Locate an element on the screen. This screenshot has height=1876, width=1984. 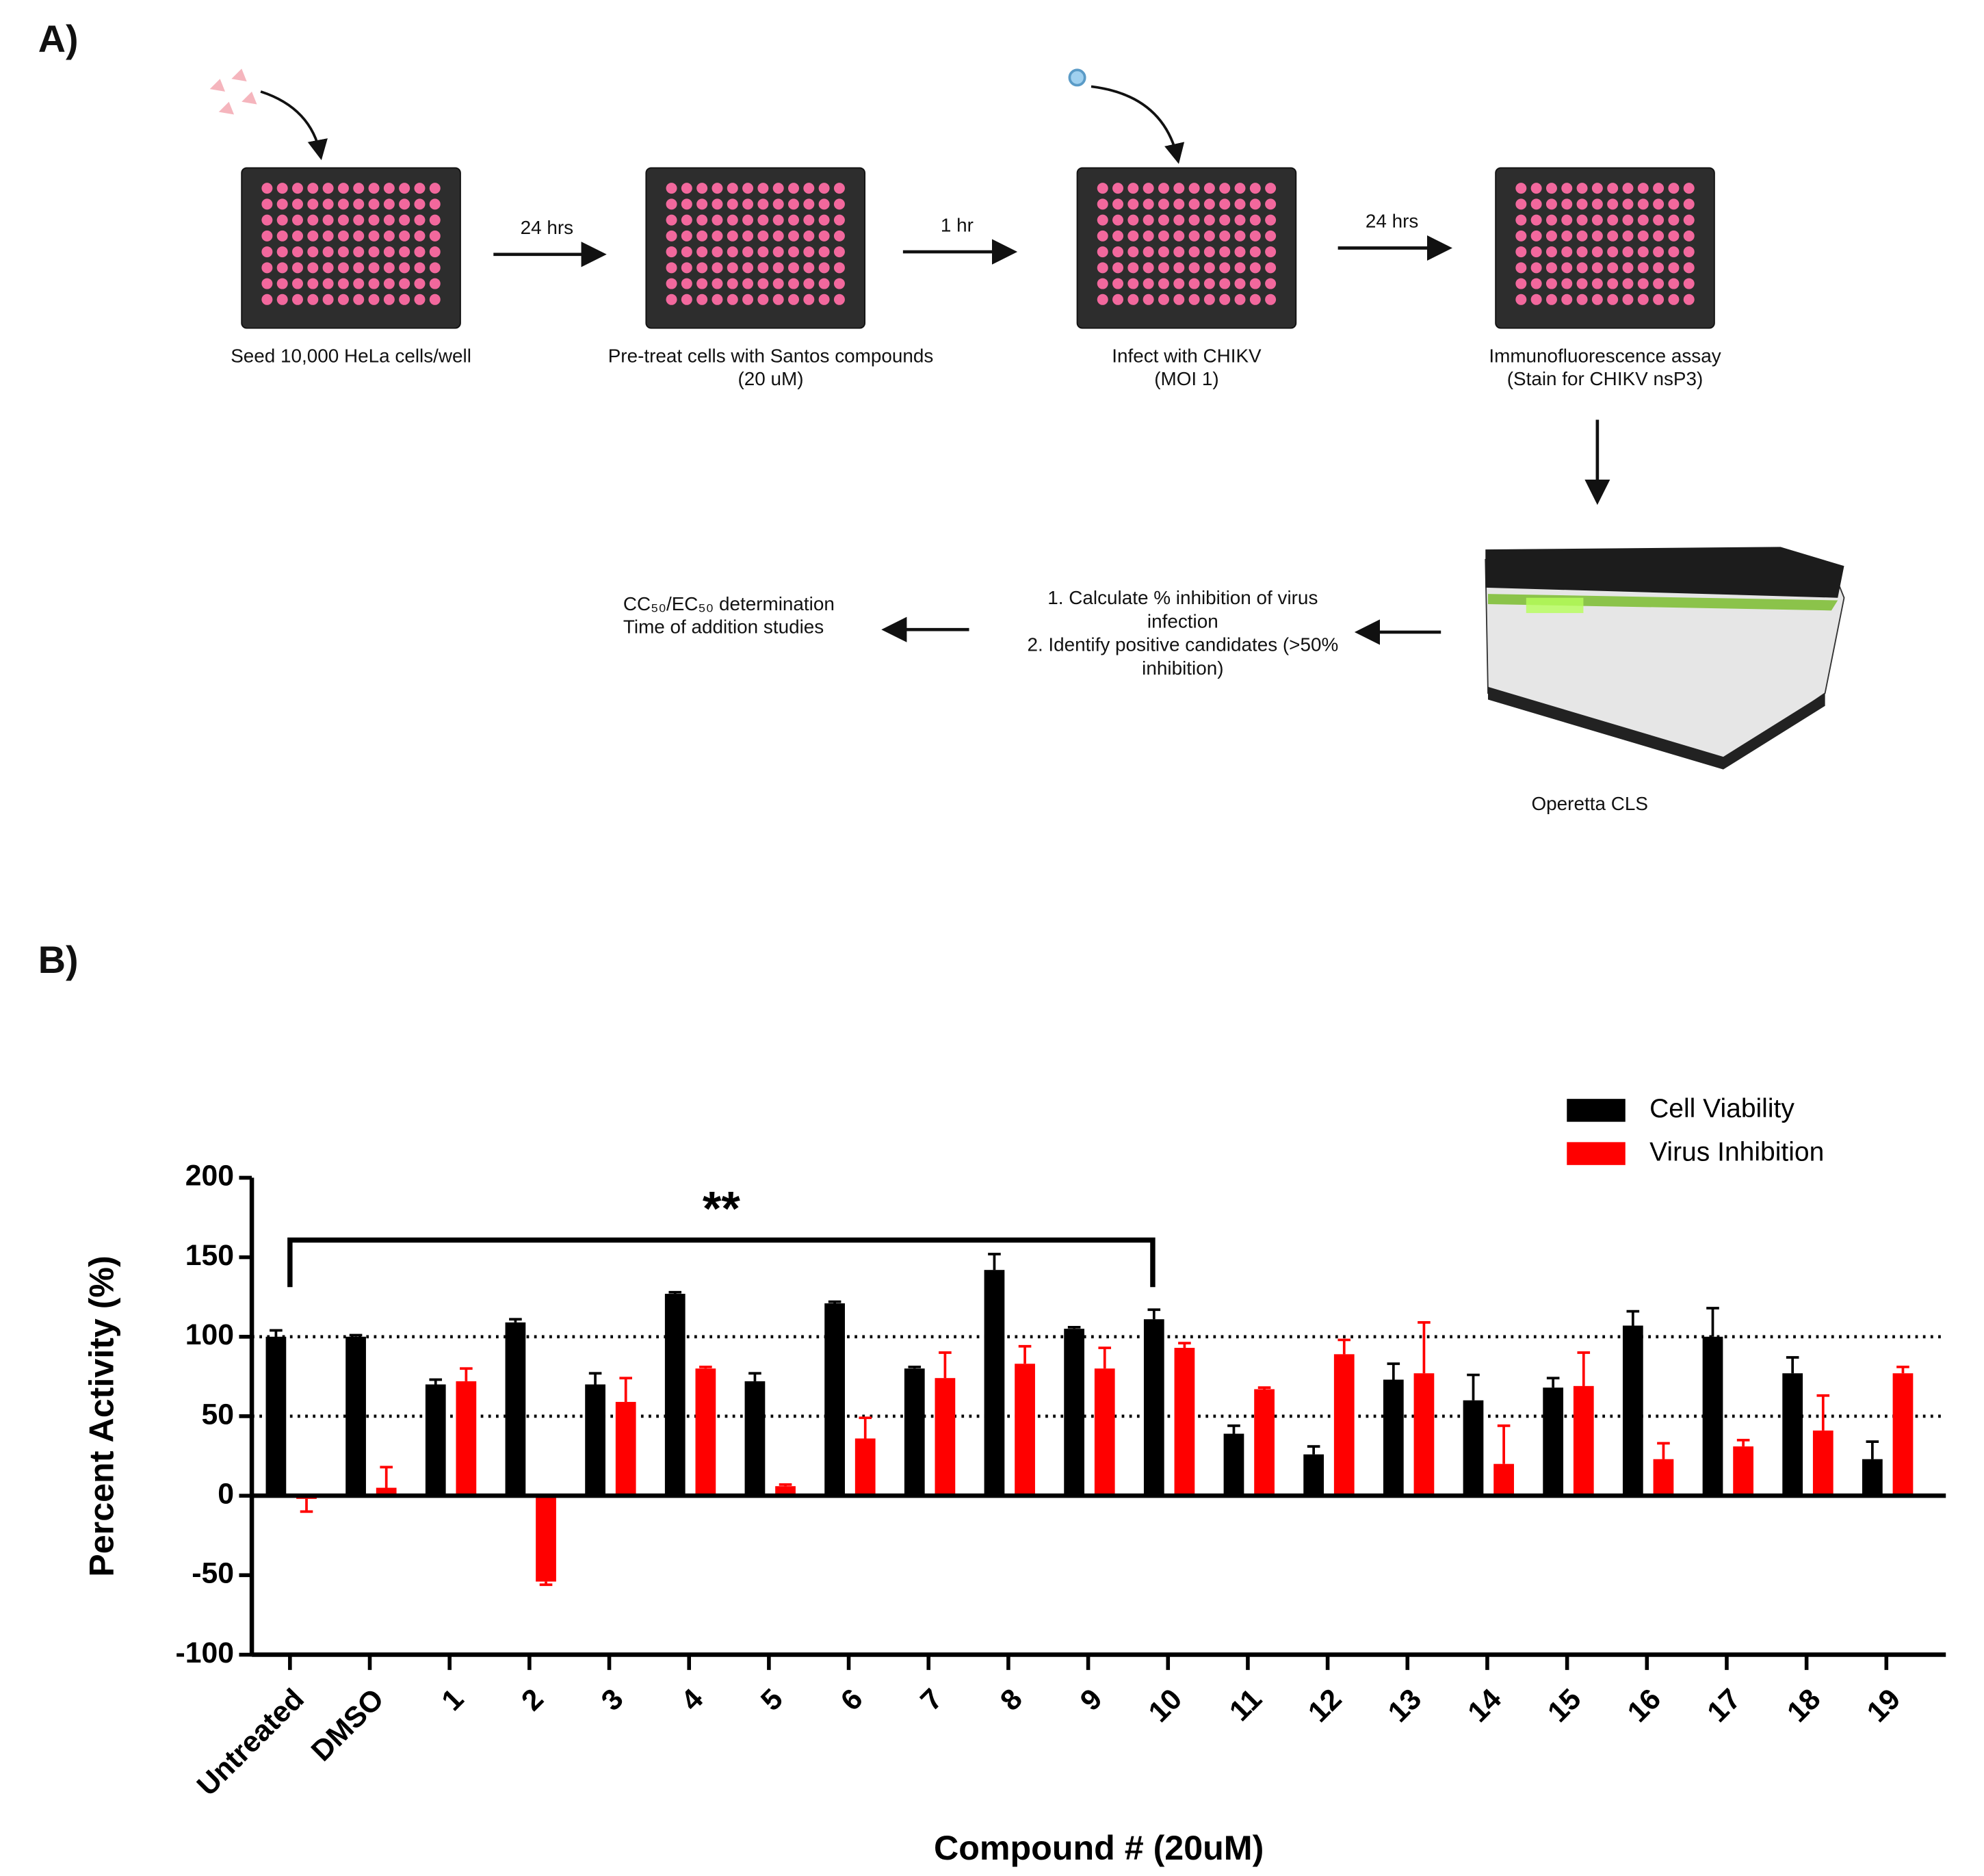
analysis-text: inhibition) is located at coordinates (1182, 668).